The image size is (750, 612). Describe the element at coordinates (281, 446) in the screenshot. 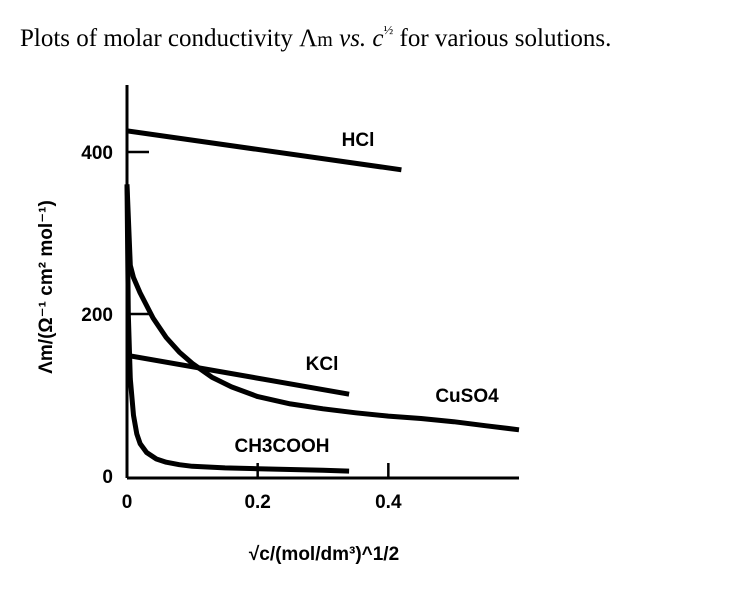

I see `series-label-ch3cooh: CH3COOH` at that location.